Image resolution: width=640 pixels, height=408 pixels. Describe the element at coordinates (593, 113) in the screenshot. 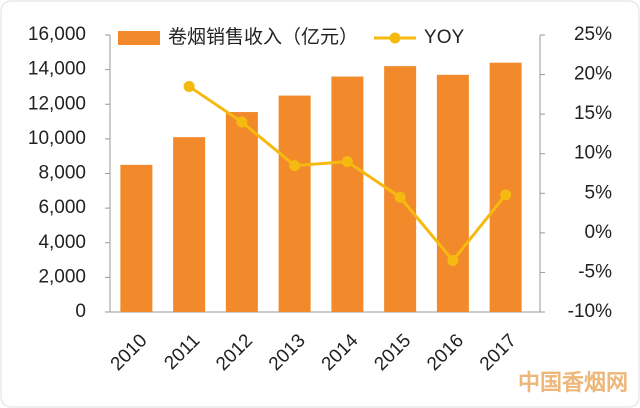

I see `y2-tick-label: 15%` at that location.